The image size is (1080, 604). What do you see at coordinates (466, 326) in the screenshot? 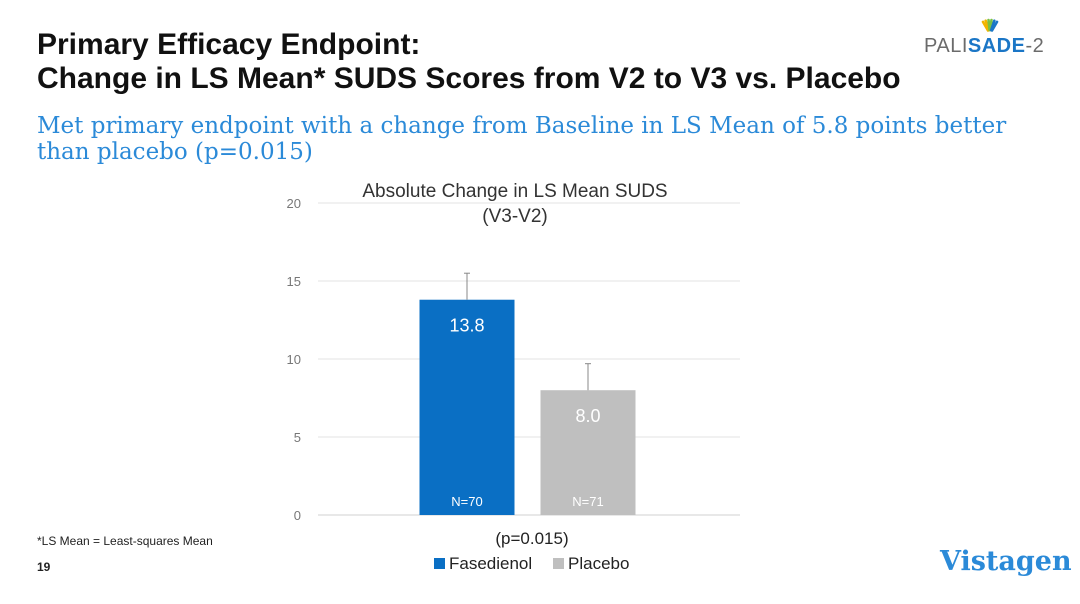
I see `data-label: 13.8` at bounding box center [466, 326].